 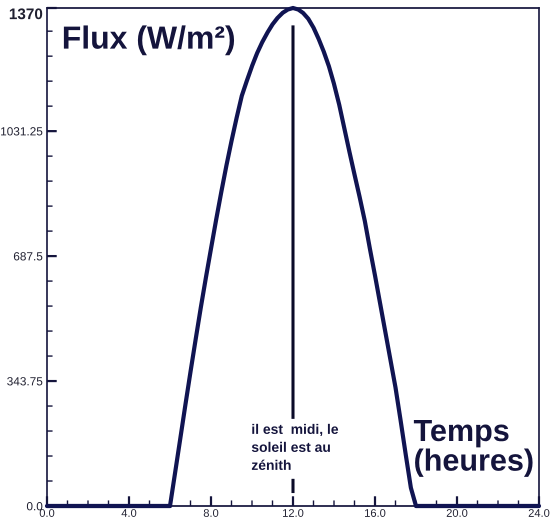 What do you see at coordinates (21, 131) in the screenshot?
I see `y-tick-label: 1031.25` at bounding box center [21, 131].